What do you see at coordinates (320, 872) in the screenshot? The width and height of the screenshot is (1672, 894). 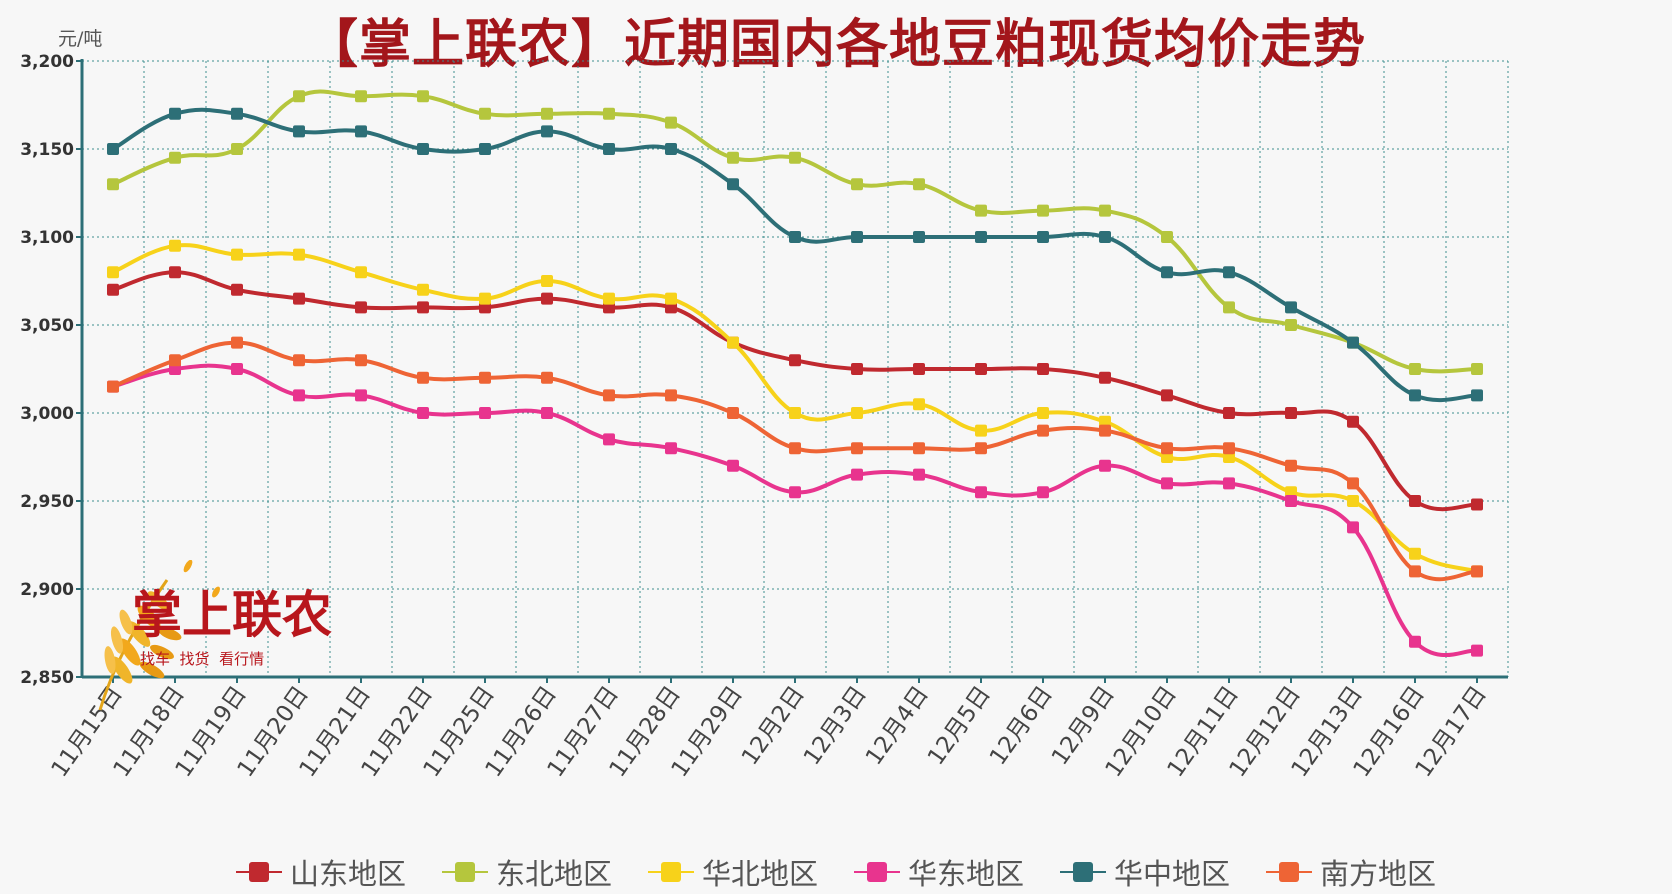 I see `legend-item: 山东地区` at bounding box center [320, 872].